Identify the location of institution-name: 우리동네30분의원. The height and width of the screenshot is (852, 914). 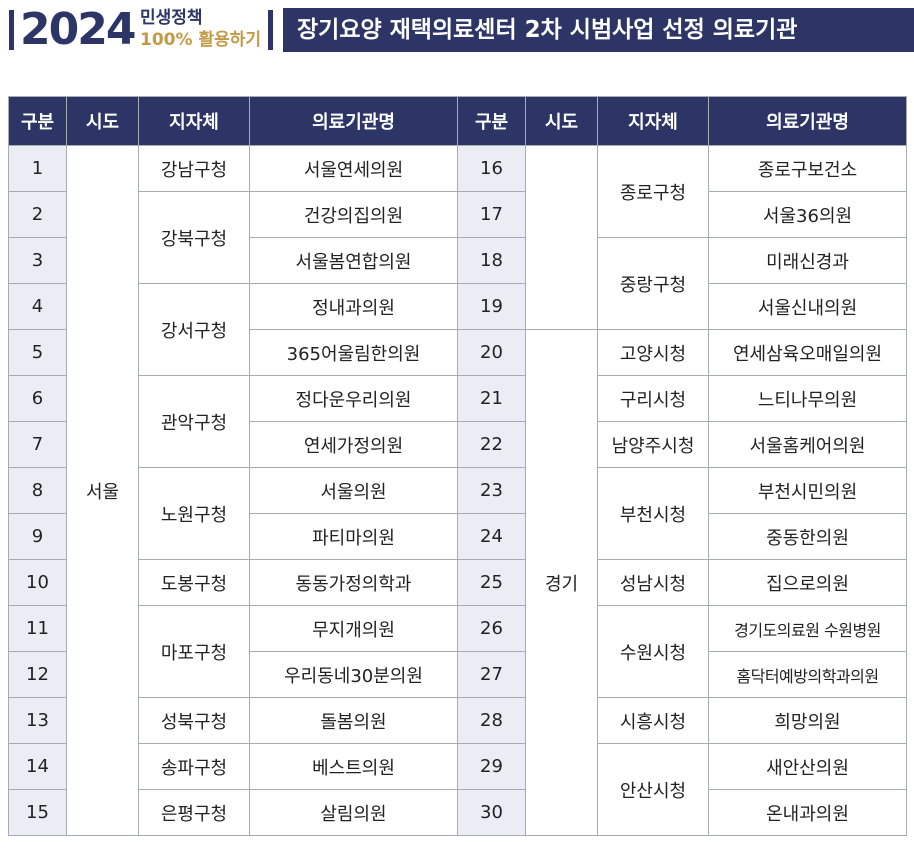
(353, 674).